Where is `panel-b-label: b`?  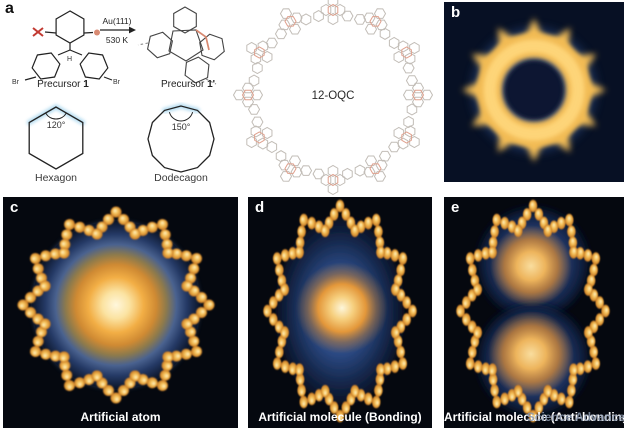
panel-b-label: b is located at coordinates (456, 12).